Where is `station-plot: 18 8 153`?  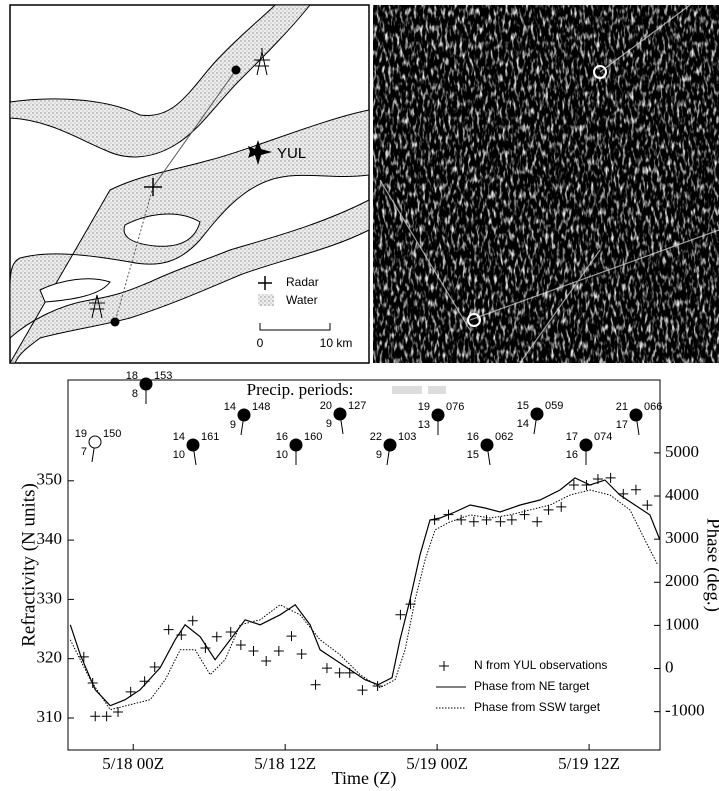 station-plot: 18 8 153 is located at coordinates (149, 387).